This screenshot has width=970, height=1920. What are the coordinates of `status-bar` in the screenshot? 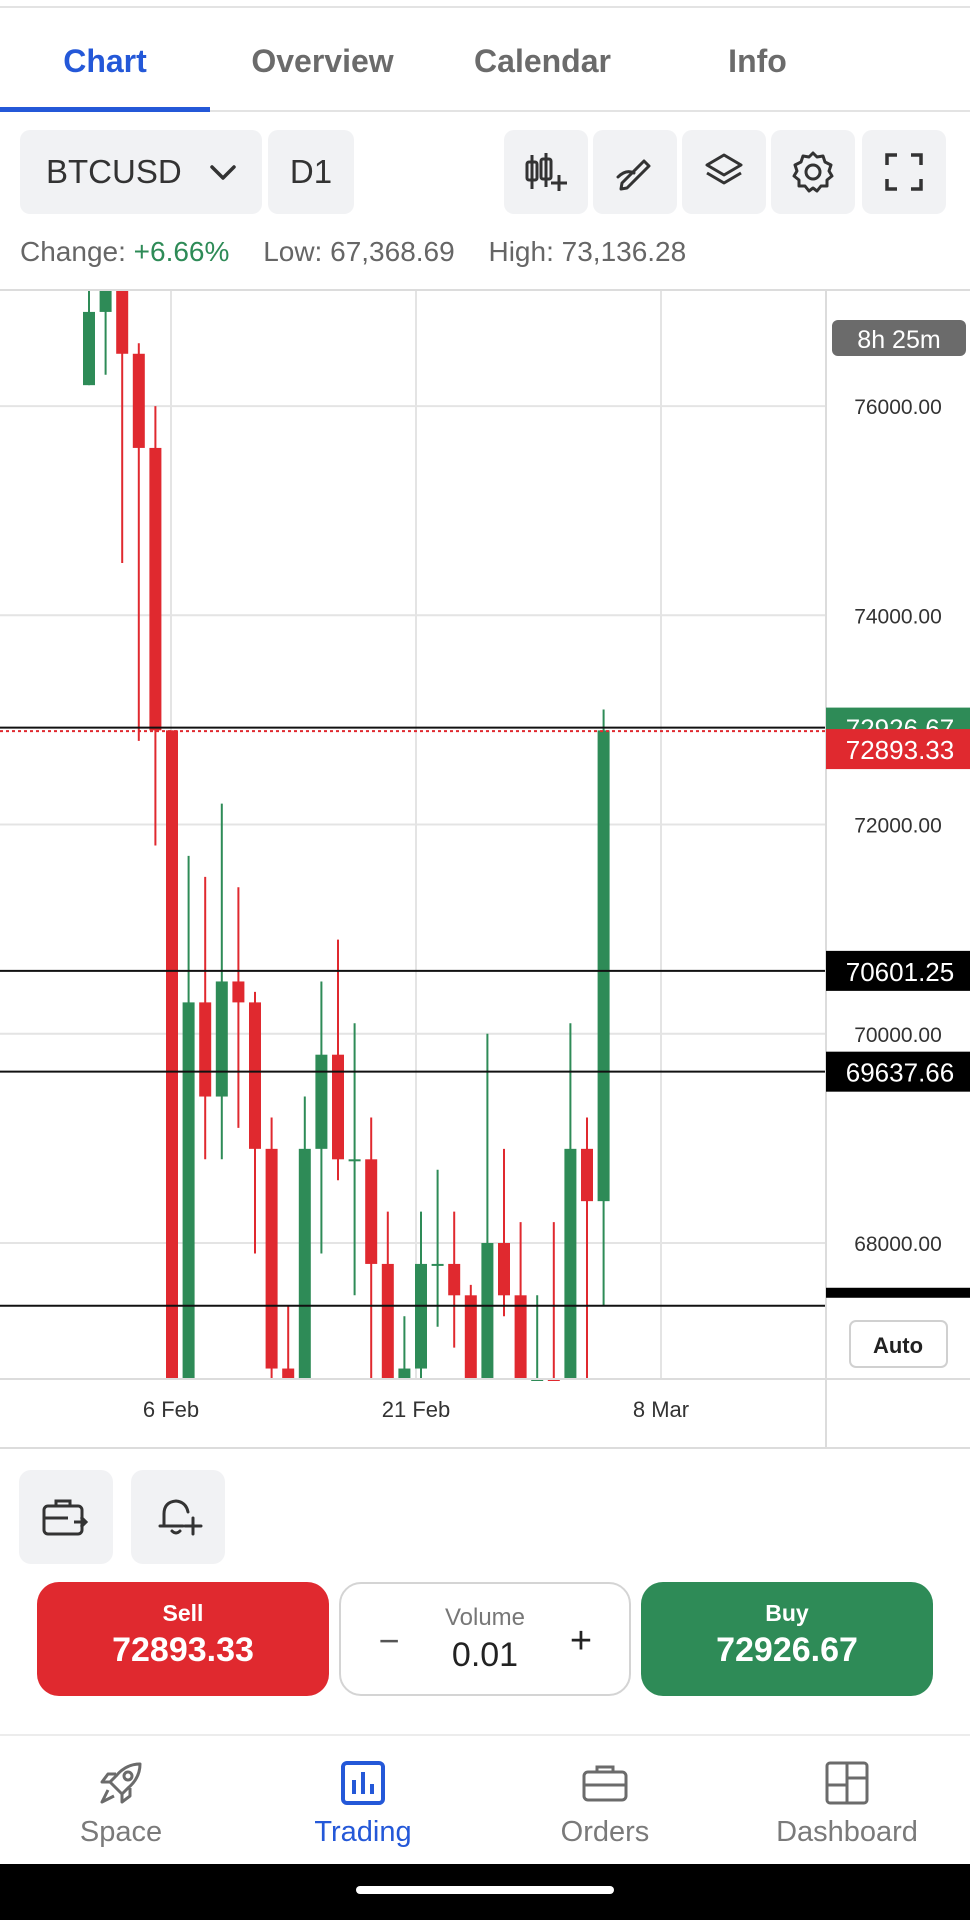 It's located at (485, 4).